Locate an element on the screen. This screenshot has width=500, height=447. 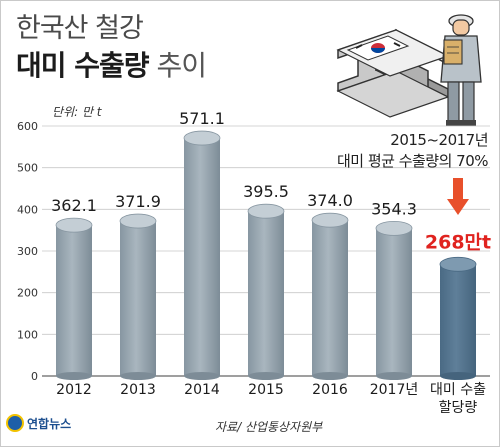
value-label: 374.0 is located at coordinates (330, 200).